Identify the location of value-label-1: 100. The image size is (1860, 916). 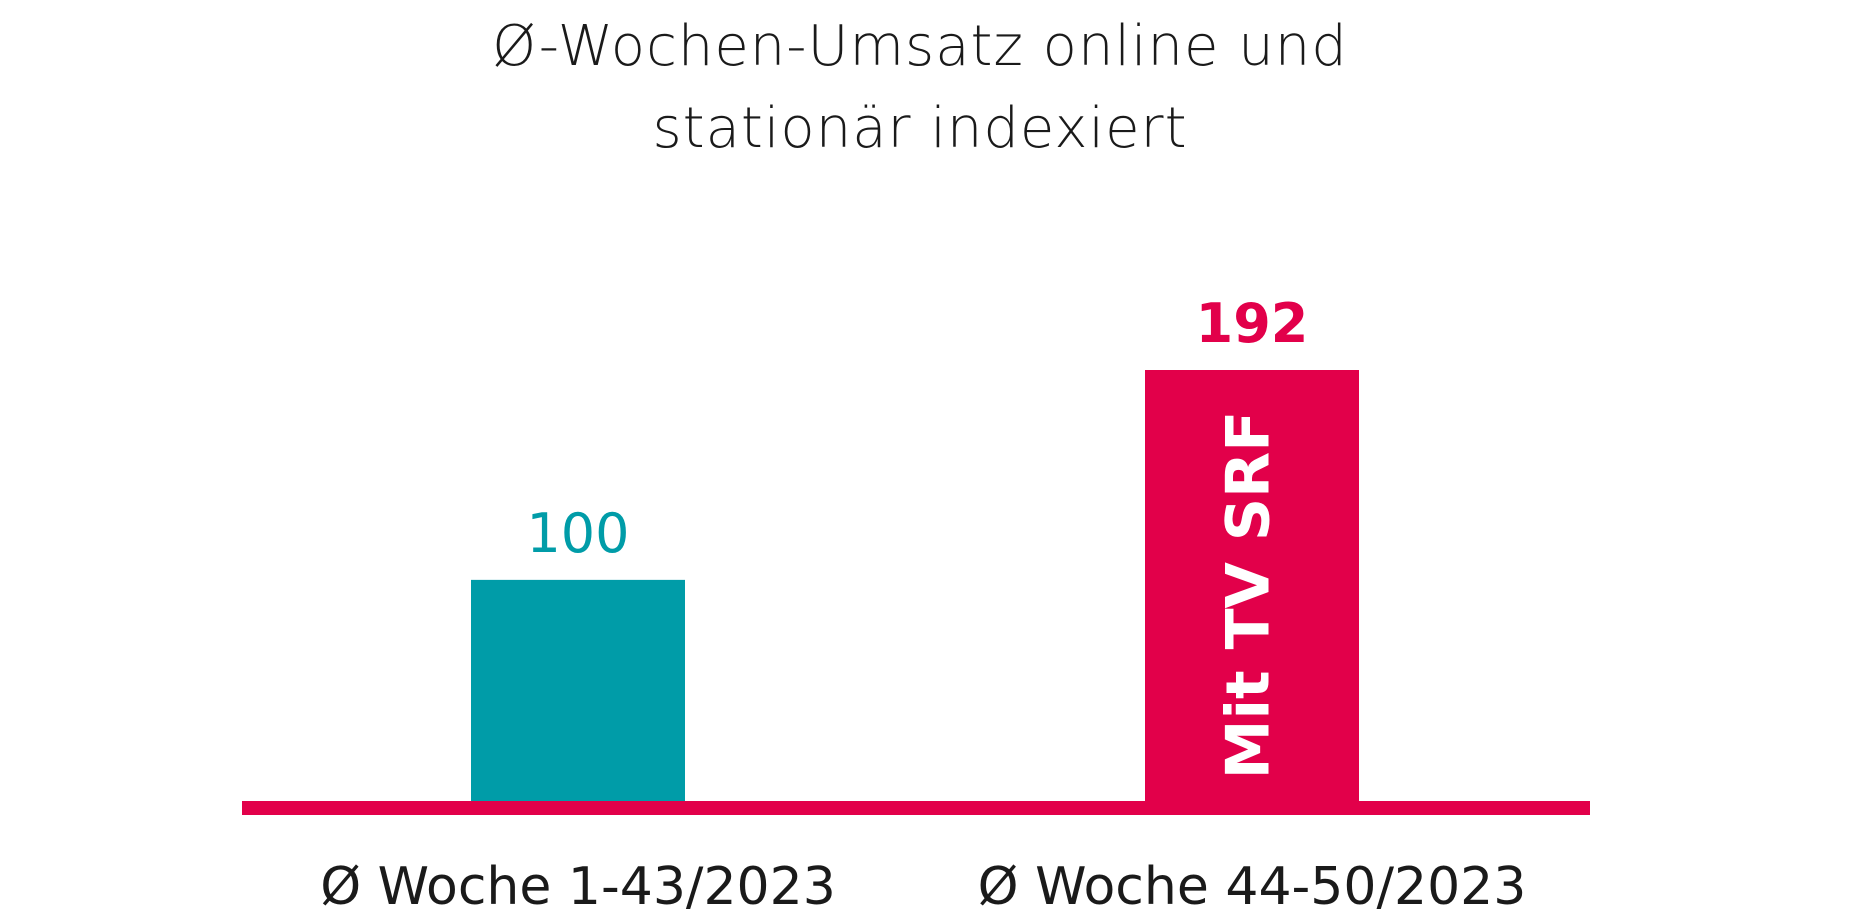
(577, 533).